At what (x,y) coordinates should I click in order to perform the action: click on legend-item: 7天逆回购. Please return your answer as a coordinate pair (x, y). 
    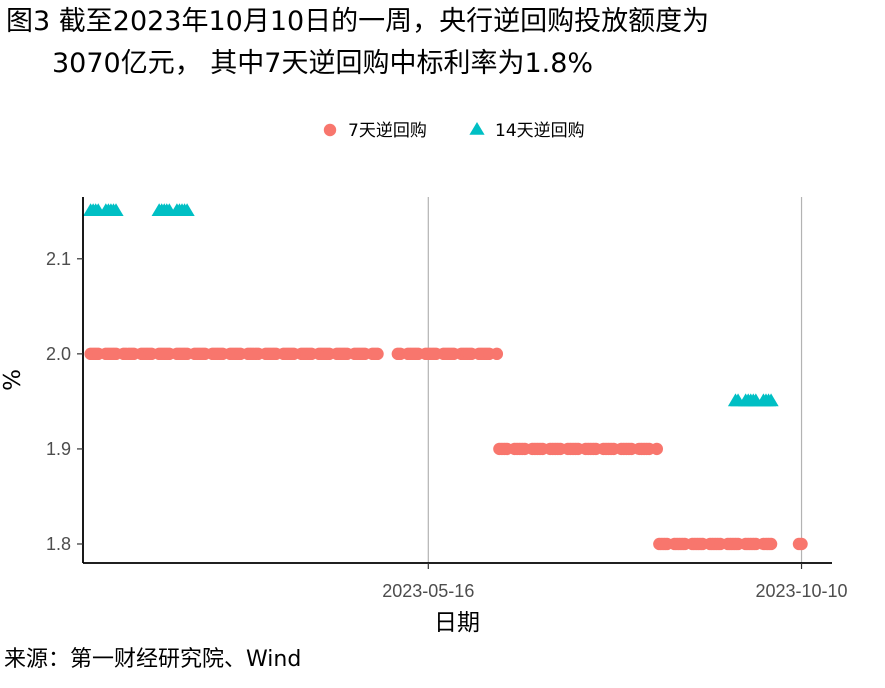
    Looking at the image, I should click on (375, 131).